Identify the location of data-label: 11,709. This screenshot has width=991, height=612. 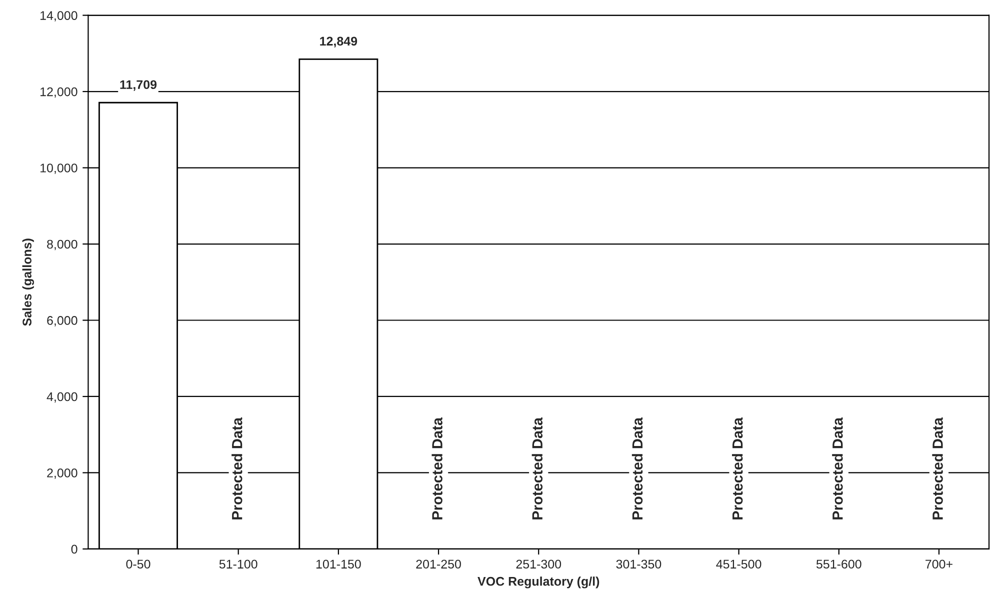
(138, 85).